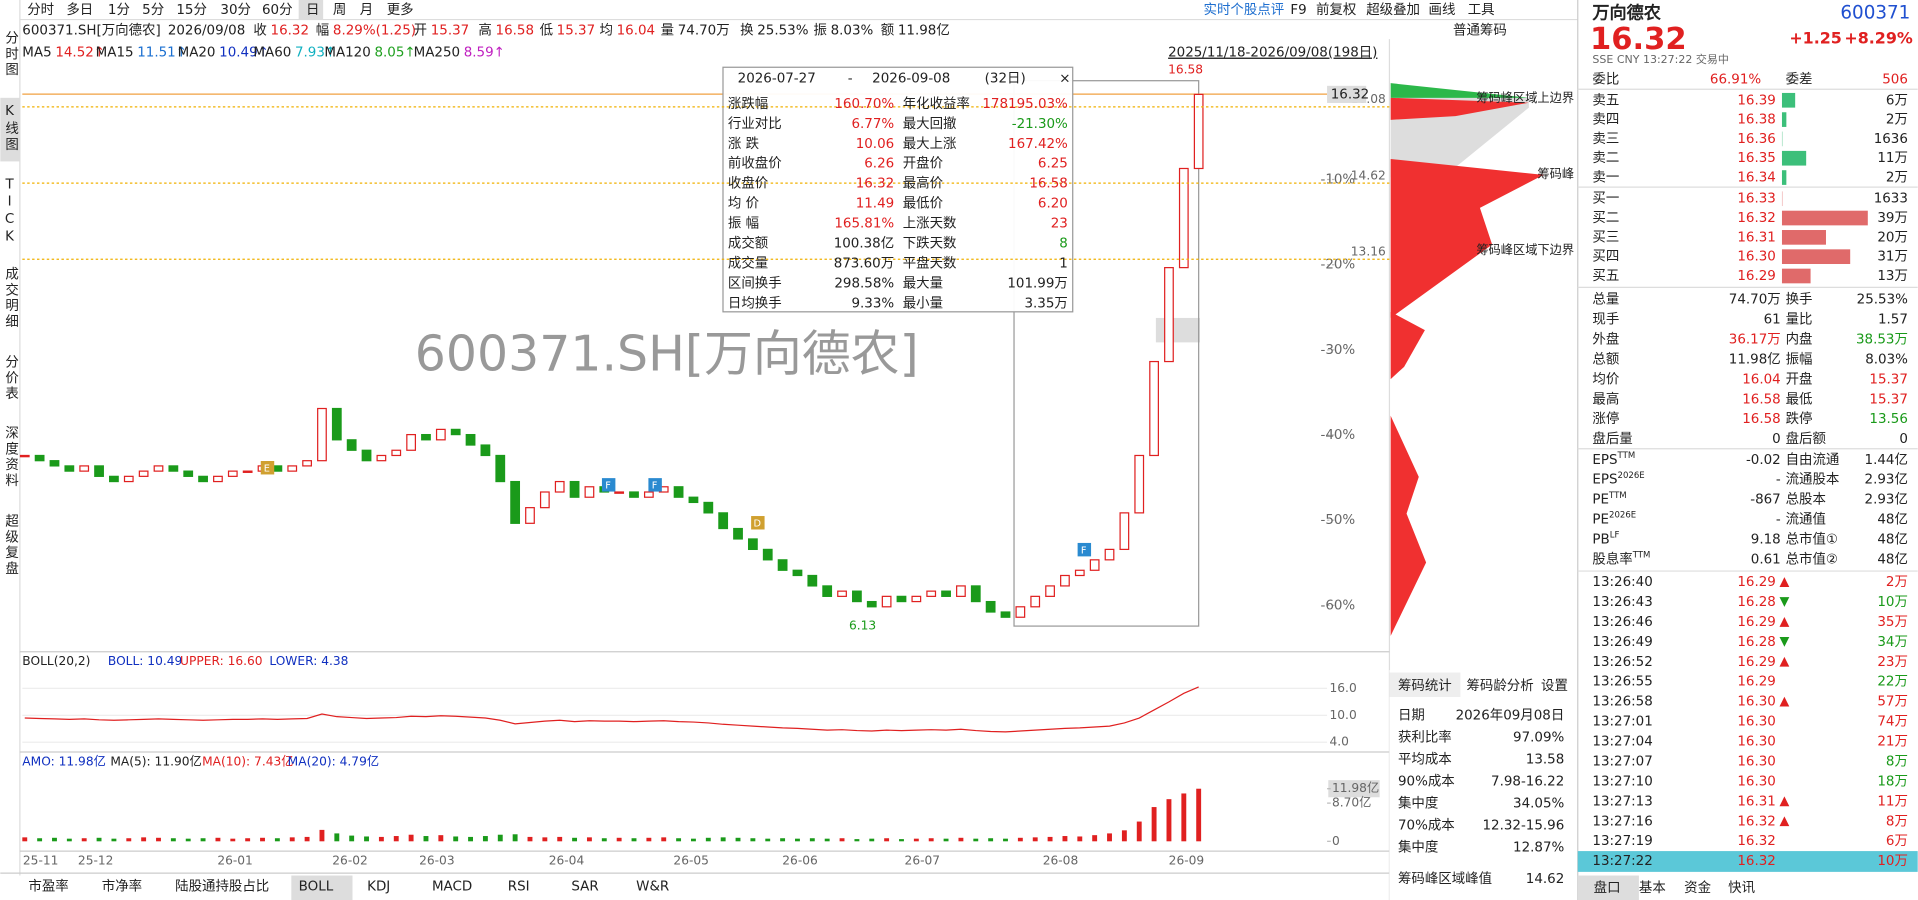 The width and height of the screenshot is (1918, 900). What do you see at coordinates (744, 204) in the screenshot?
I see `popup-label: 均 价` at bounding box center [744, 204].